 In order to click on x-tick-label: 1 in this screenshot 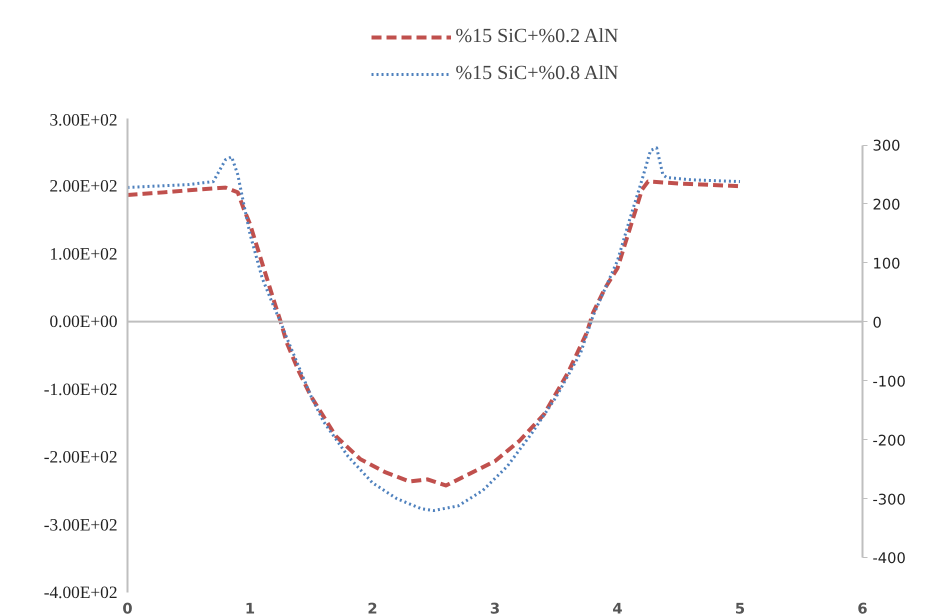, I will do `click(250, 608)`.